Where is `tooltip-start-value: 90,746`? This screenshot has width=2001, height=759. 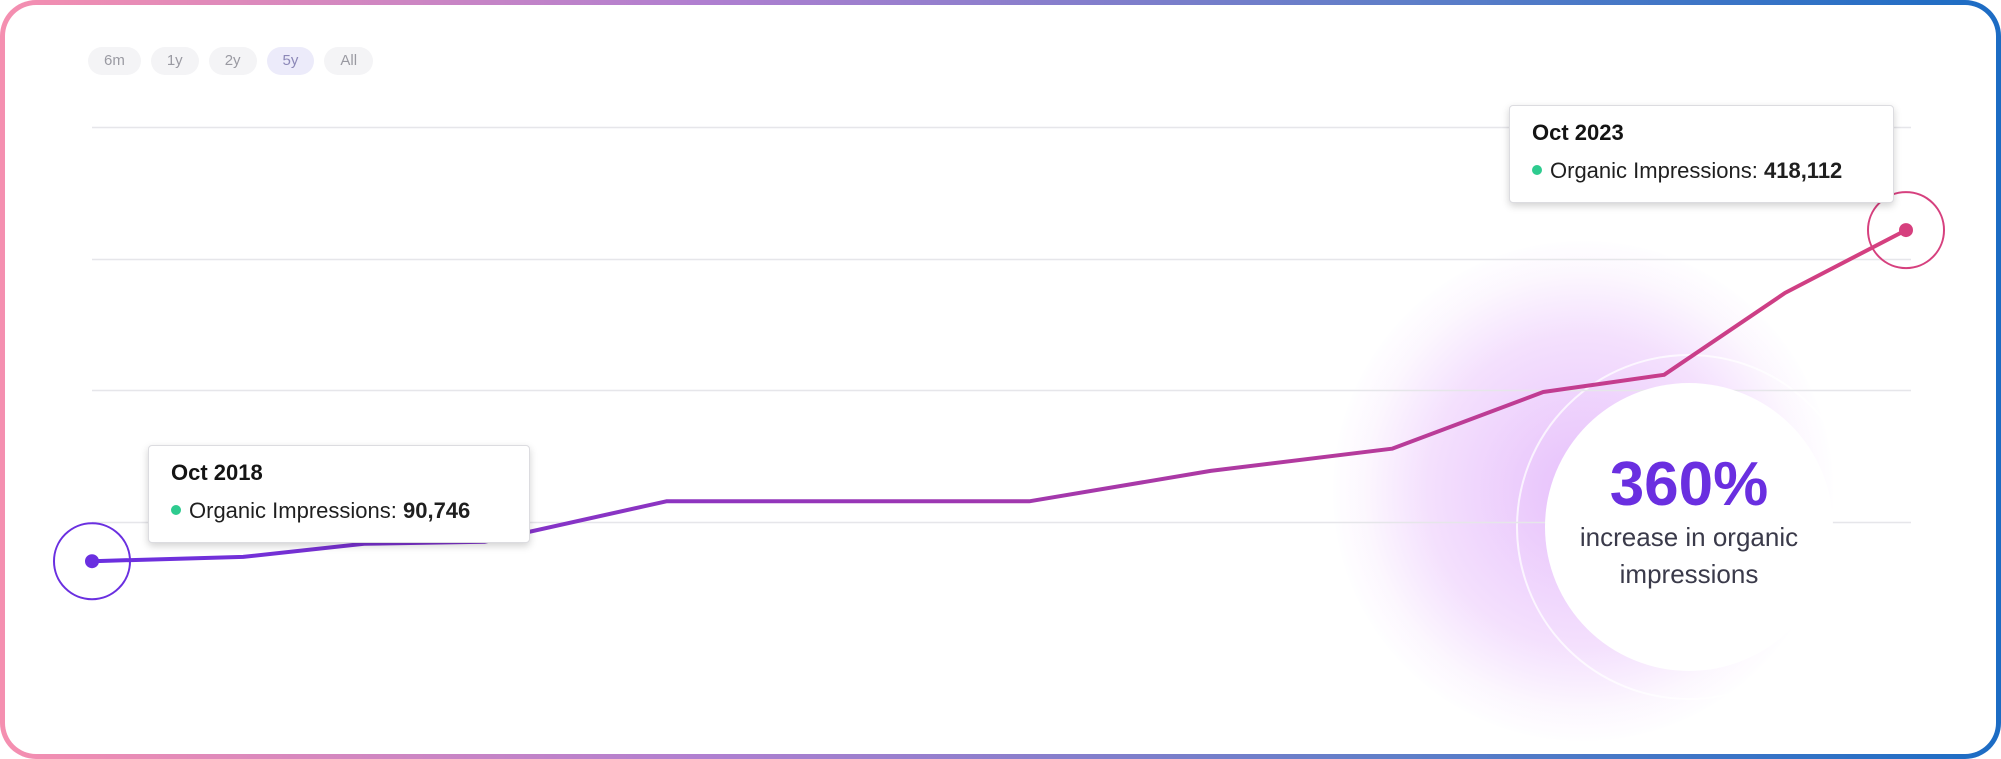 tooltip-start-value: 90,746 is located at coordinates (436, 510).